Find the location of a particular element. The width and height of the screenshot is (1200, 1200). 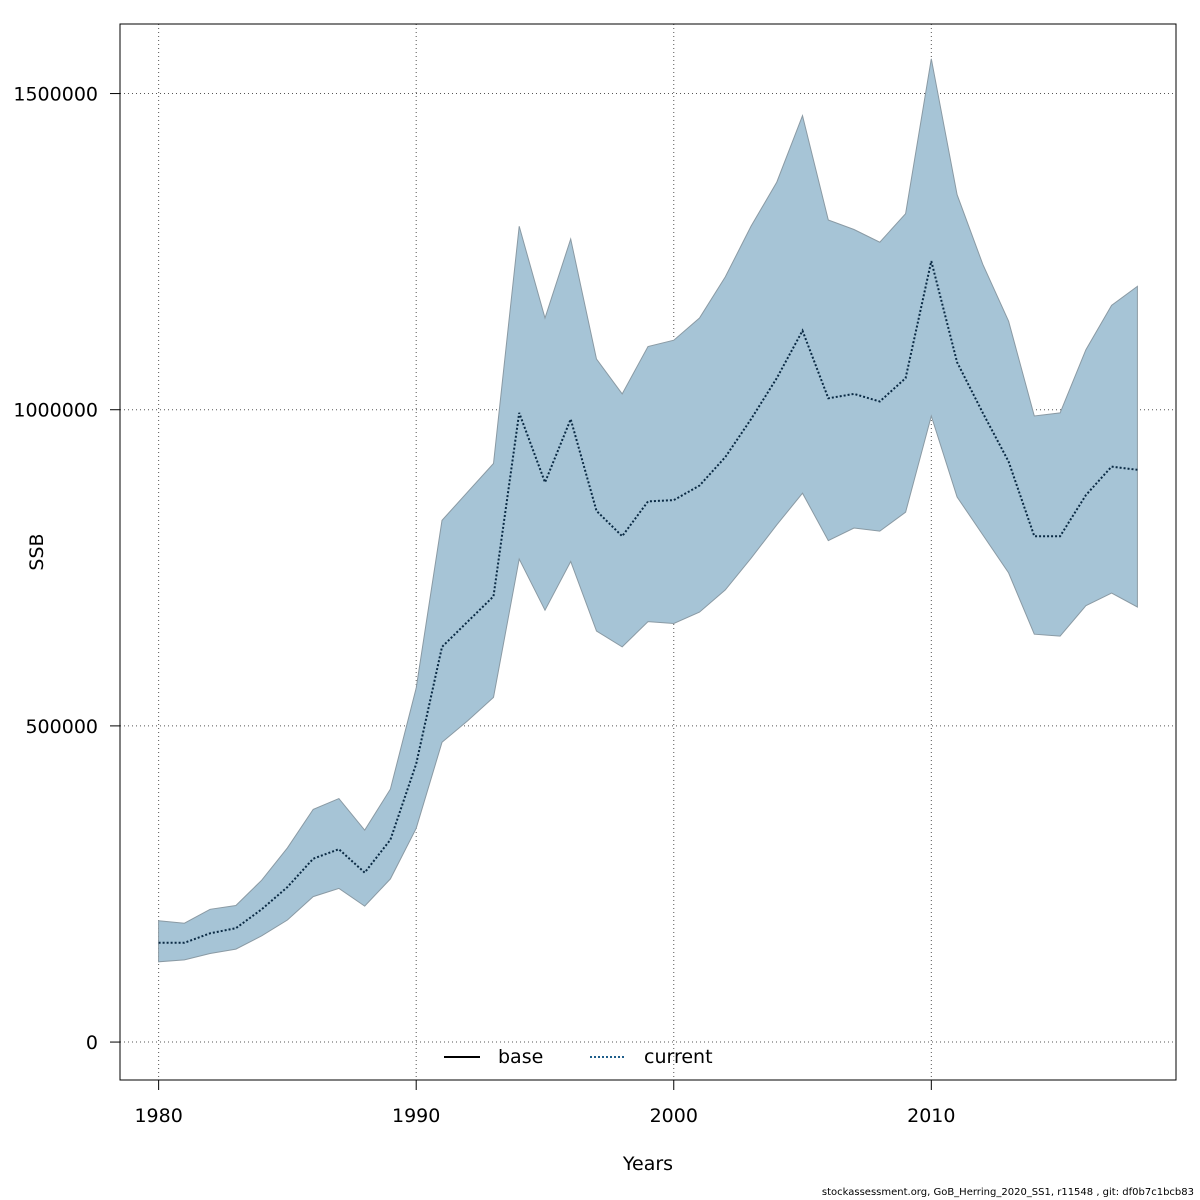

y-axis-label: SSB is located at coordinates (37, 551).